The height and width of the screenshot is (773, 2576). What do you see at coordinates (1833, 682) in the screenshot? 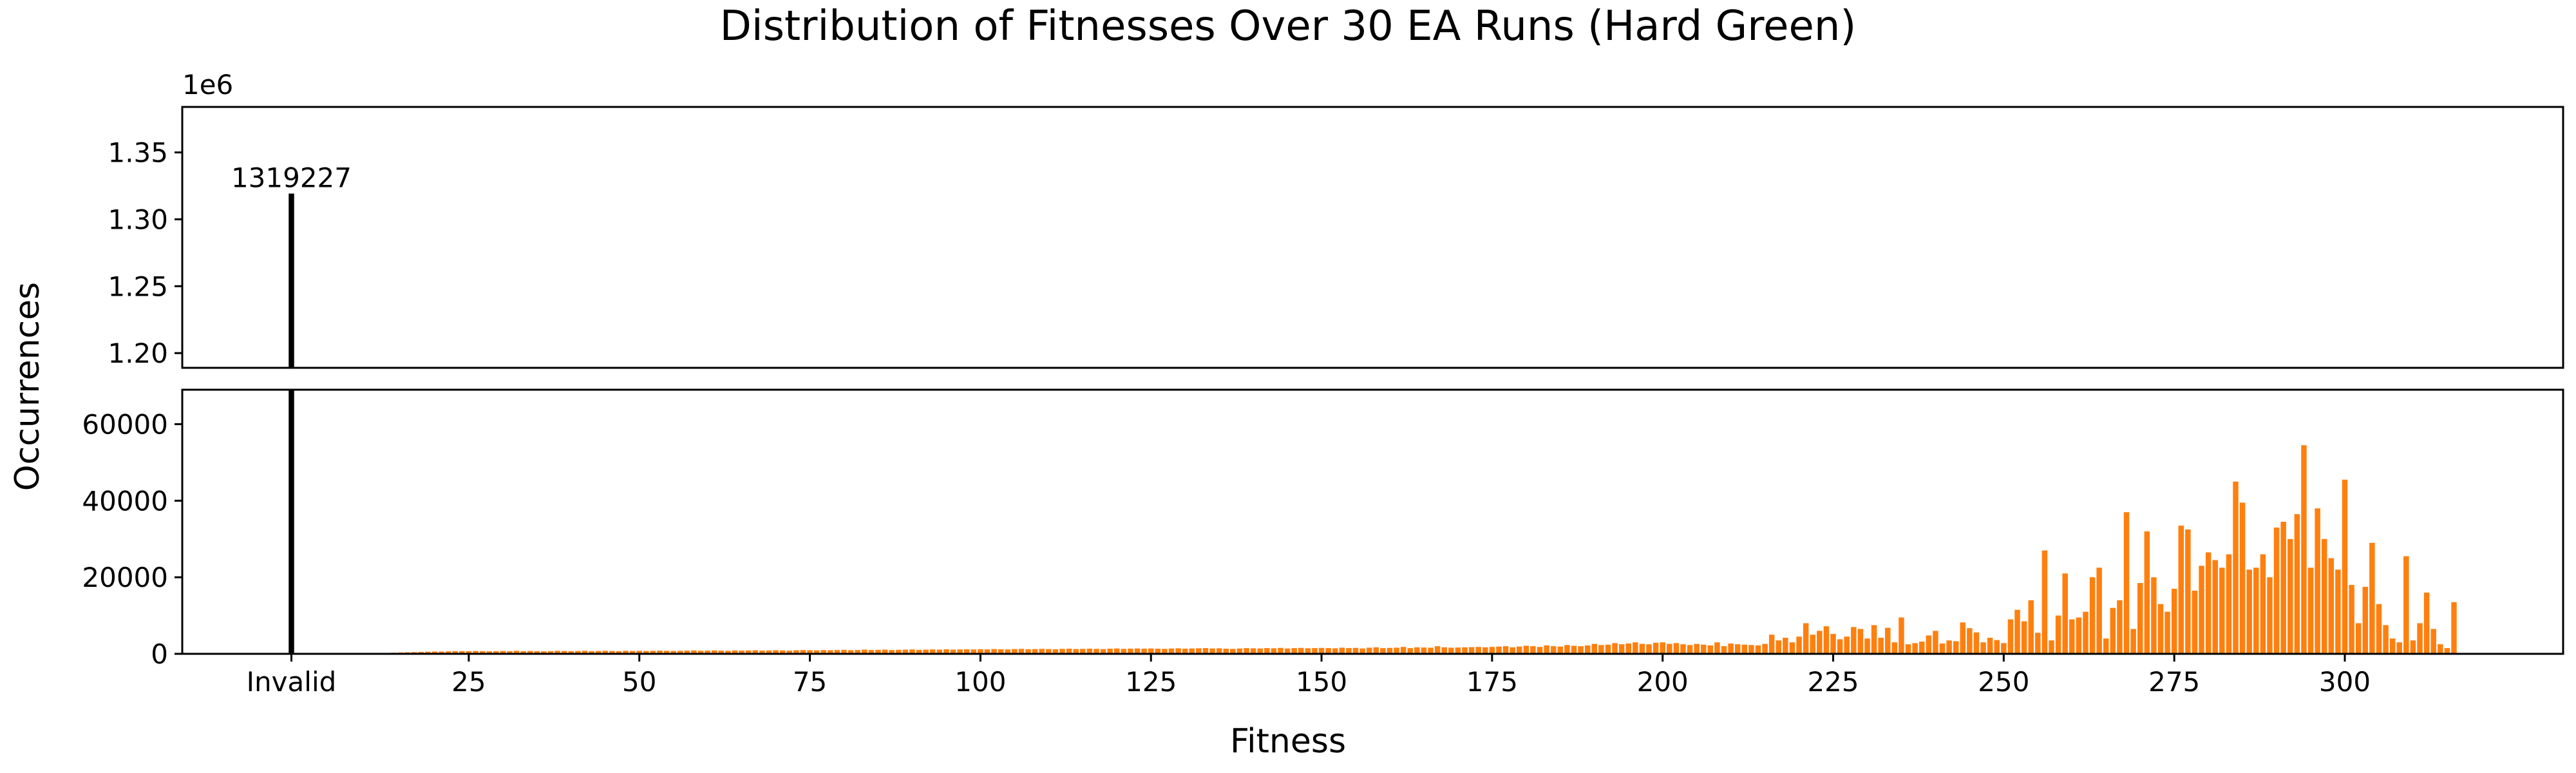
I see `x-tick-label: 225` at bounding box center [1833, 682].